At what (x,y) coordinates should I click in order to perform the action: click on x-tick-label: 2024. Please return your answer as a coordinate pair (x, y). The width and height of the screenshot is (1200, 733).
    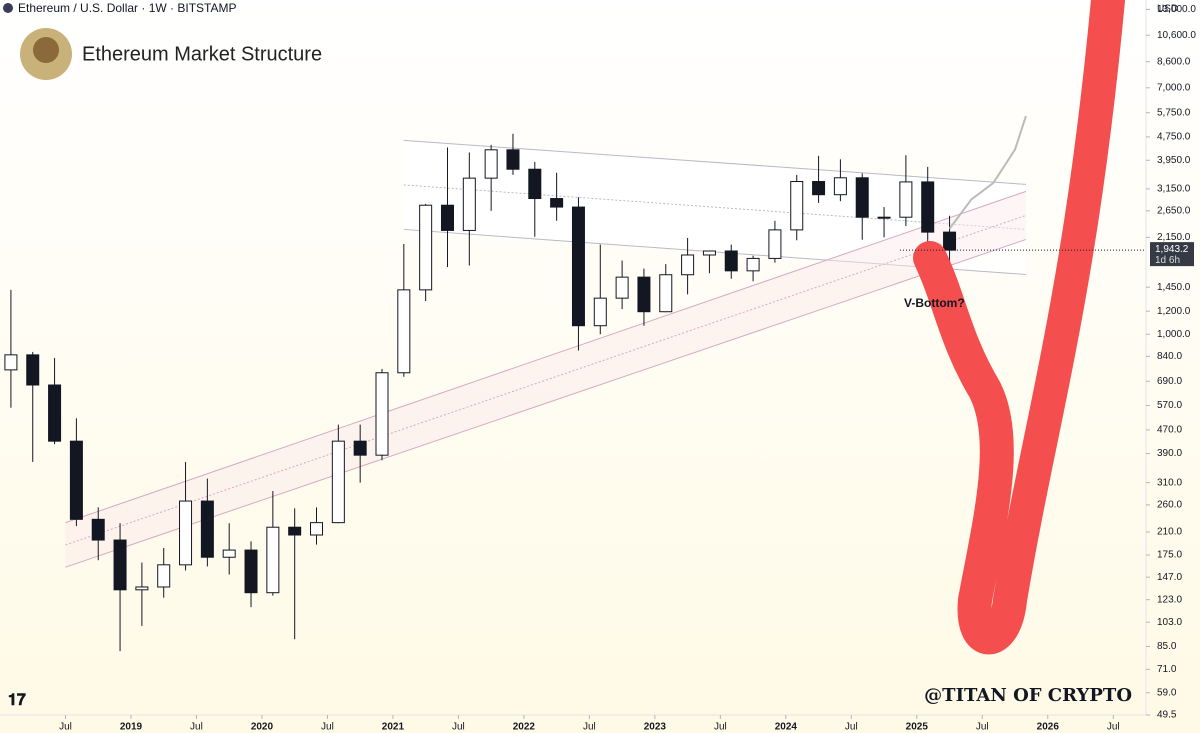
    Looking at the image, I should click on (786, 727).